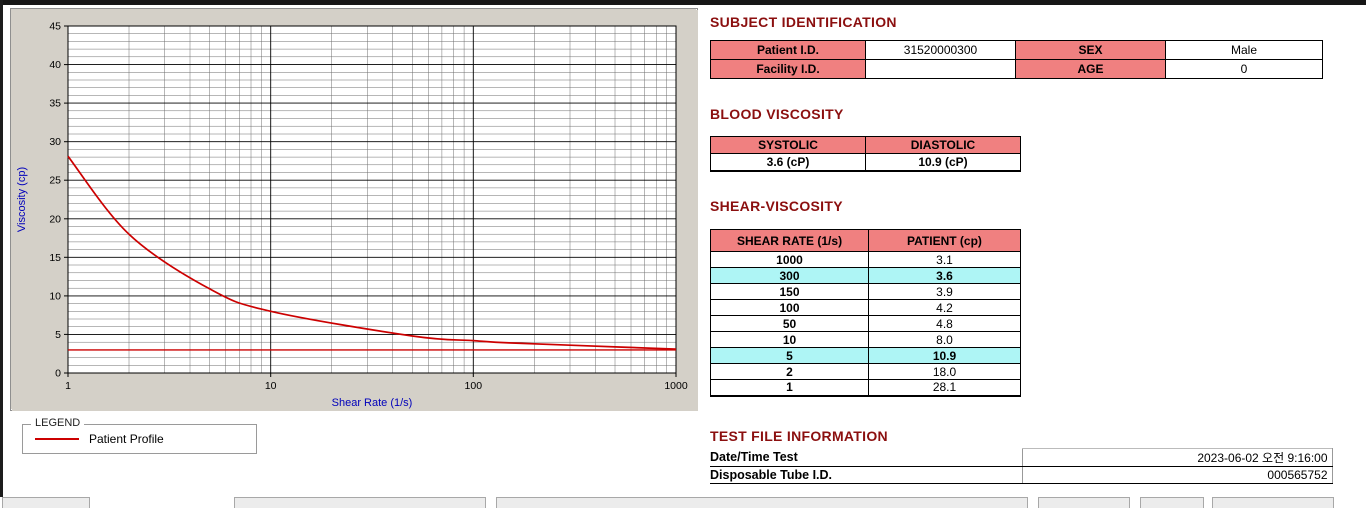 The width and height of the screenshot is (1366, 508). What do you see at coordinates (944, 307) in the screenshot?
I see `patient-cp-cell: 4.2` at bounding box center [944, 307].